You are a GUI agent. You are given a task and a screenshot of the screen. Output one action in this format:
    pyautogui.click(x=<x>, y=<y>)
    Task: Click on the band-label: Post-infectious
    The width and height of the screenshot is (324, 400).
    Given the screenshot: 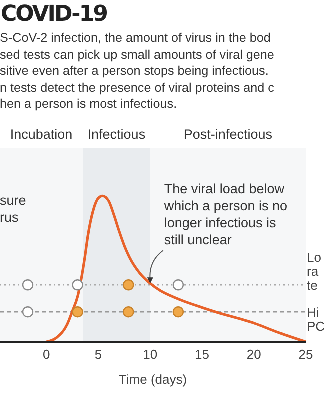 What is the action you would take?
    pyautogui.click(x=228, y=134)
    